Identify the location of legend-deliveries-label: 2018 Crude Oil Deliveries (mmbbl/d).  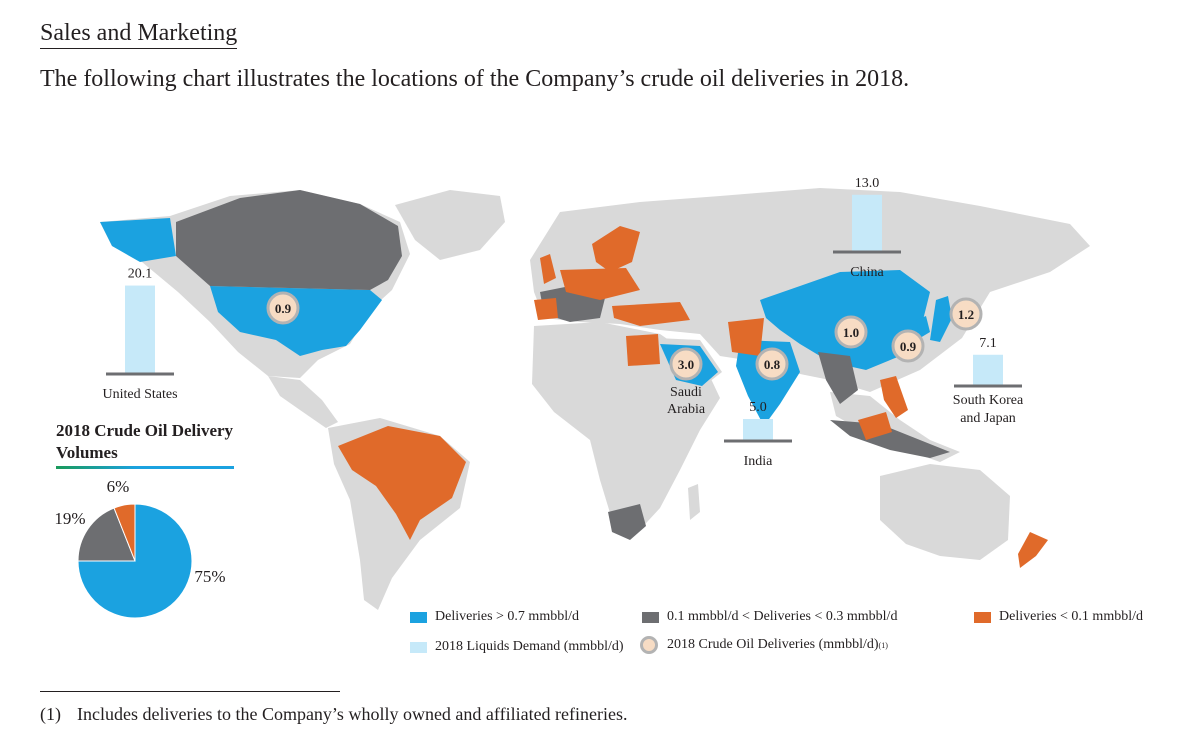
(773, 644).